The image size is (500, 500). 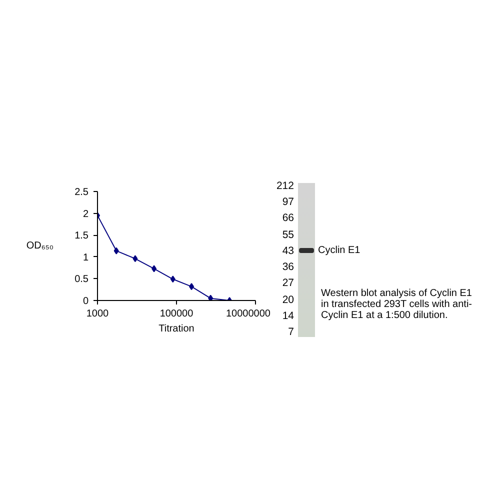 What do you see at coordinates (339, 250) in the screenshot?
I see `text: Cyclin E1` at bounding box center [339, 250].